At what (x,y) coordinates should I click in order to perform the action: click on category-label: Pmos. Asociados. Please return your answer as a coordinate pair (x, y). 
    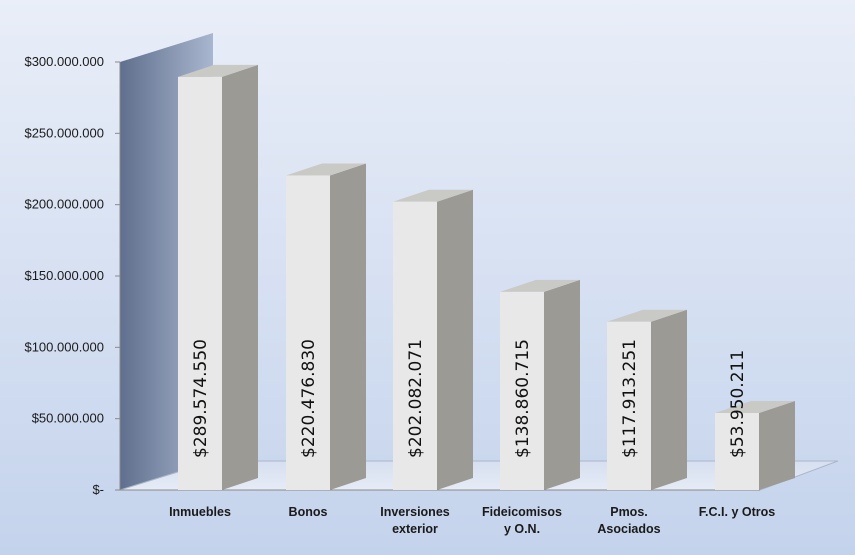
    Looking at the image, I should click on (628, 520).